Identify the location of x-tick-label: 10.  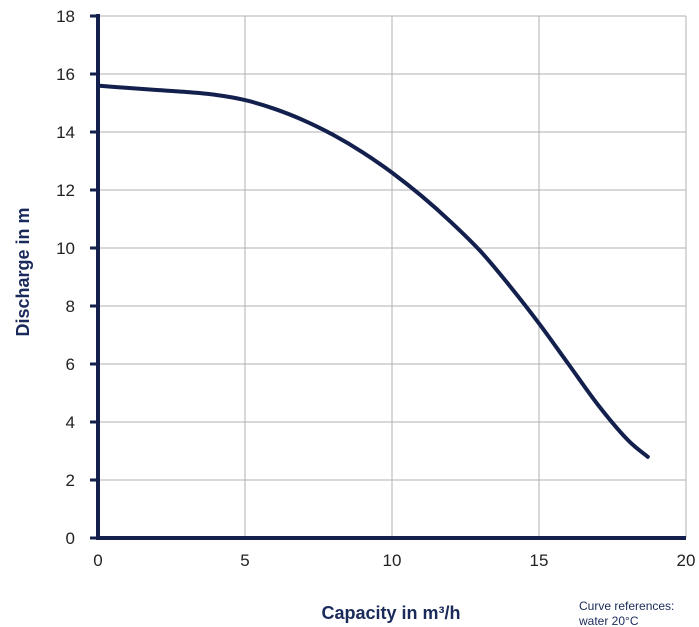
(392, 560).